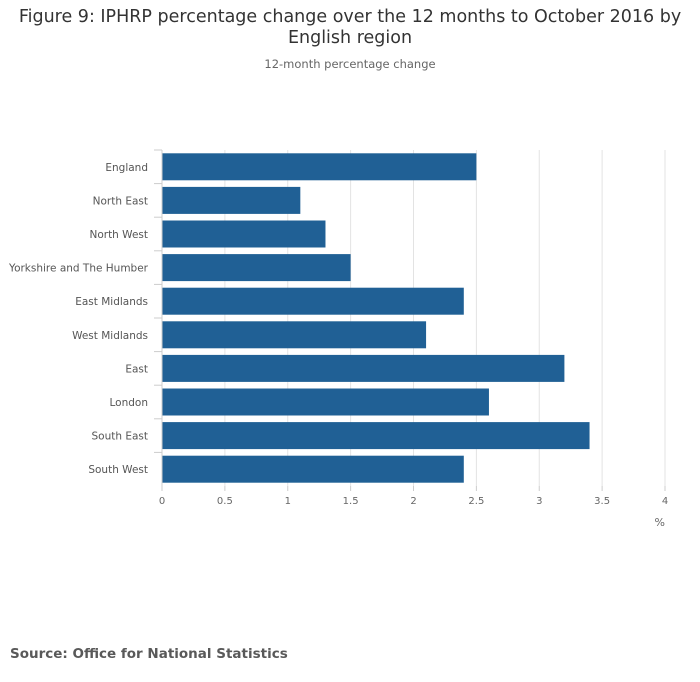 Image resolution: width=700 pixels, height=682 pixels. Describe the element at coordinates (118, 235) in the screenshot. I see `y-tick-label: North West` at that location.